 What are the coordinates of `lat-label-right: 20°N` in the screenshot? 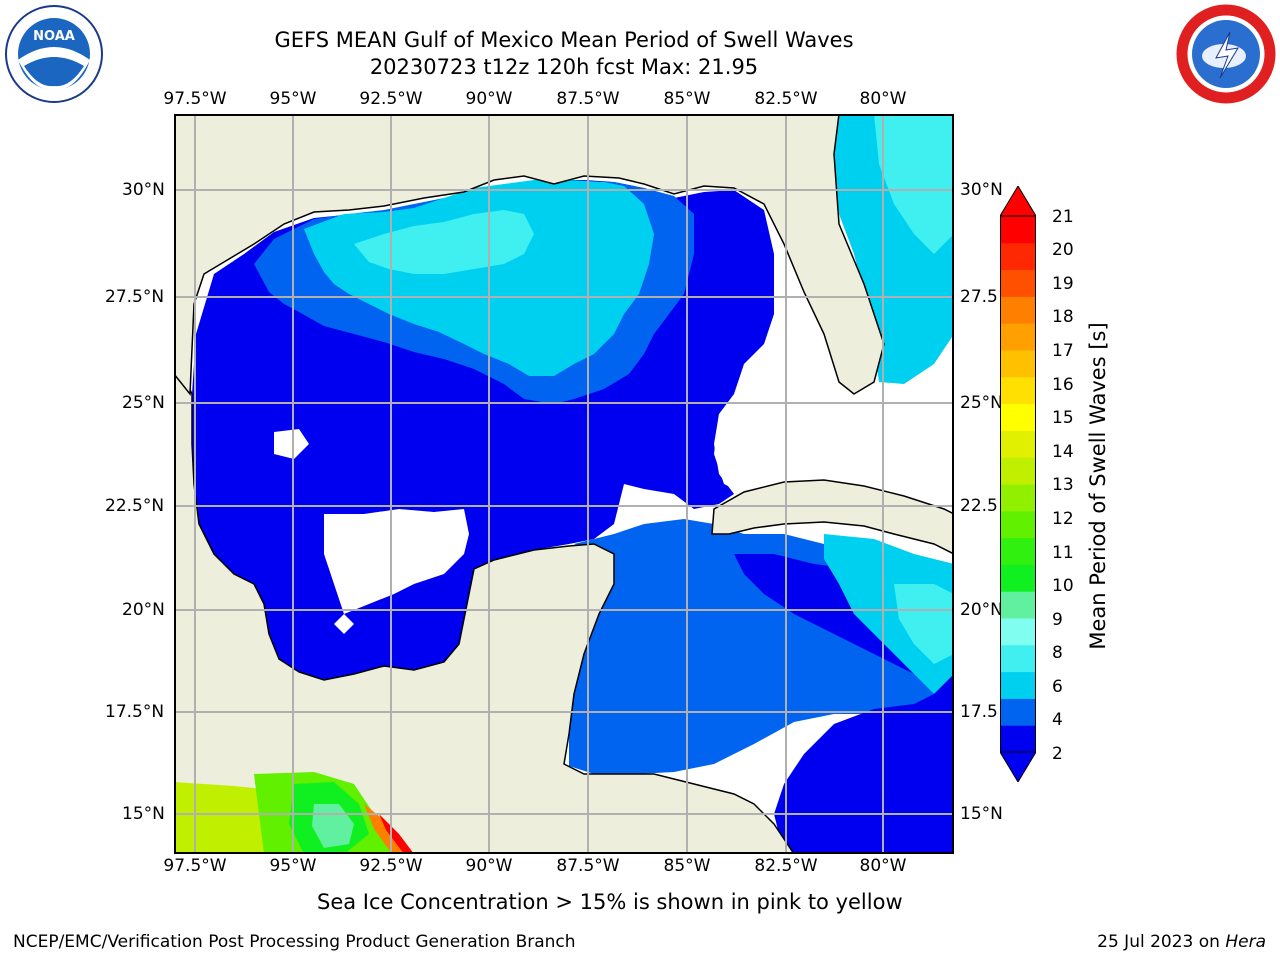 It's located at (981, 610).